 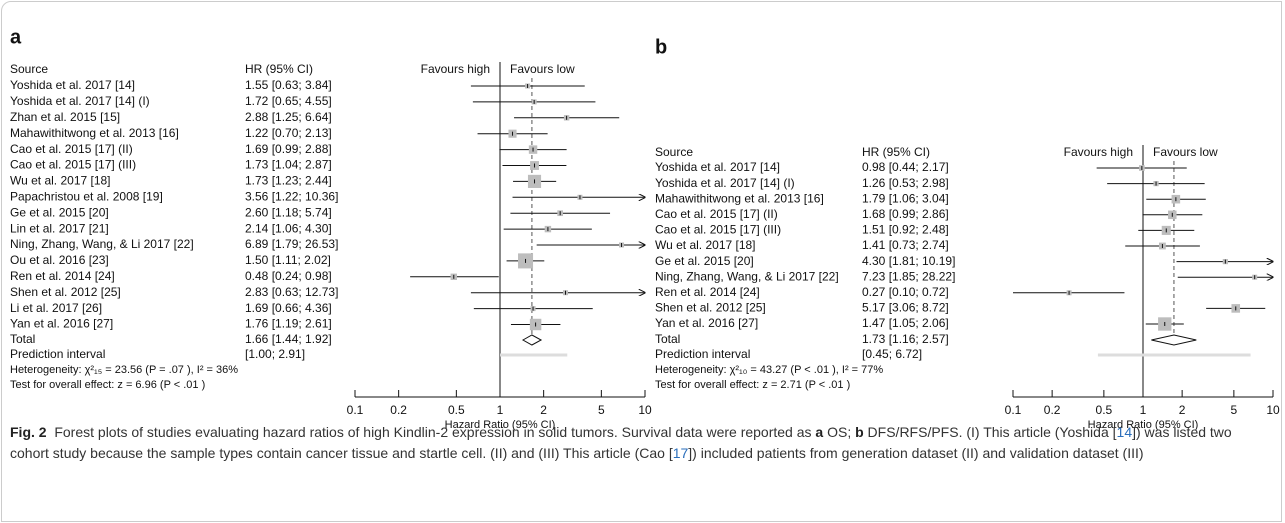 What do you see at coordinates (905, 167) in the screenshot?
I see `hr-label: 0.98 [0.44; 2.17]` at bounding box center [905, 167].